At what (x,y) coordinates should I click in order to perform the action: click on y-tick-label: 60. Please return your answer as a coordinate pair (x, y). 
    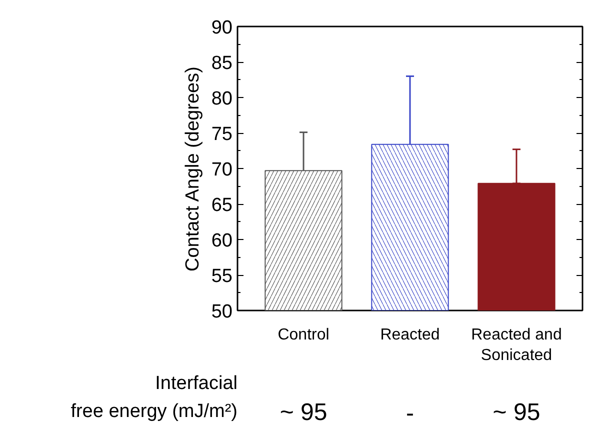
    Looking at the image, I should click on (222, 241).